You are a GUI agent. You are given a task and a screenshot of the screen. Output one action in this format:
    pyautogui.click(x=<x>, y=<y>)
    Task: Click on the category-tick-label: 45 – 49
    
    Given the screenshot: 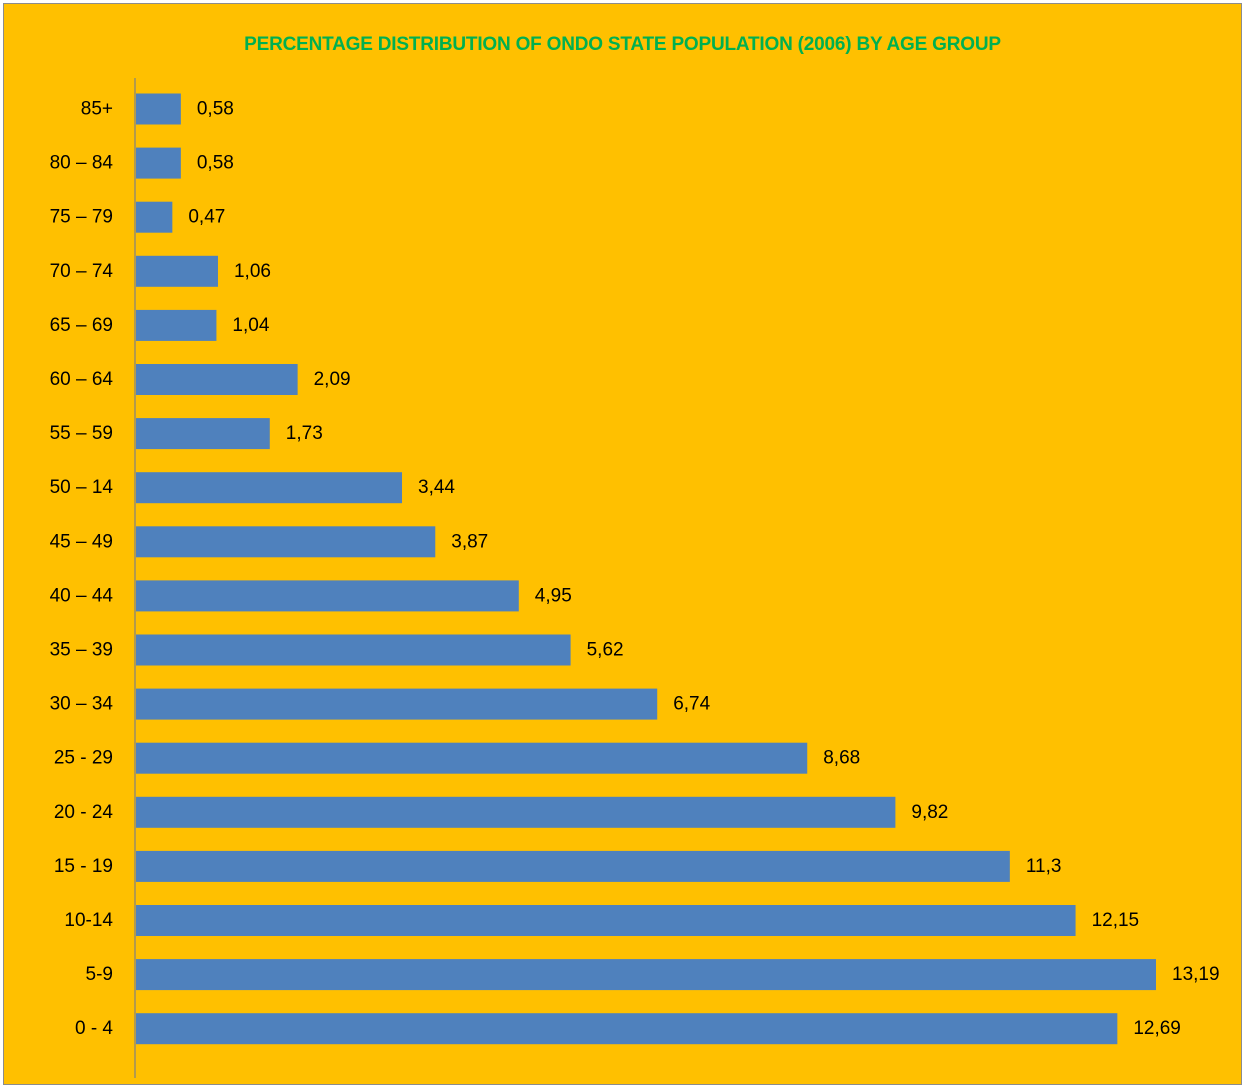 What is the action you would take?
    pyautogui.click(x=81, y=541)
    